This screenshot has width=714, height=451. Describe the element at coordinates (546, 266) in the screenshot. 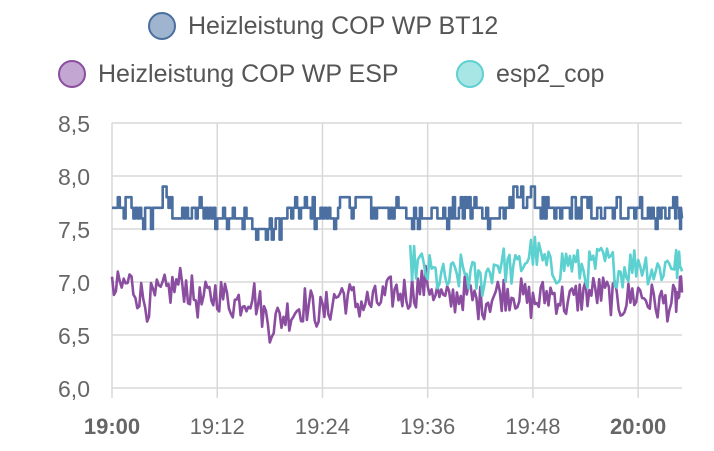

I see `series-line-esp2` at that location.